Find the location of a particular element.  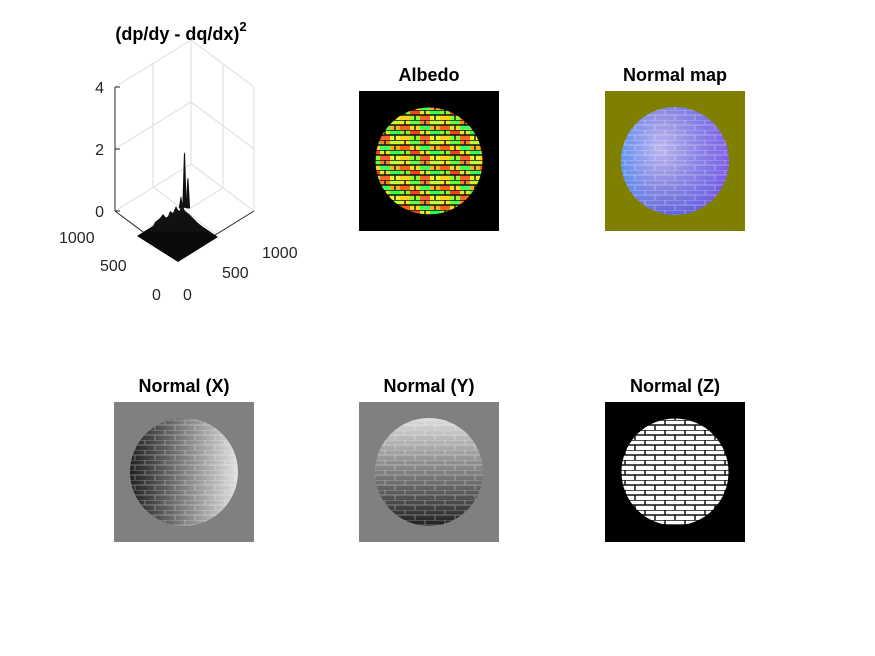

surface-title: (dp/dy - dq/dx)2 is located at coordinates (180, 31).